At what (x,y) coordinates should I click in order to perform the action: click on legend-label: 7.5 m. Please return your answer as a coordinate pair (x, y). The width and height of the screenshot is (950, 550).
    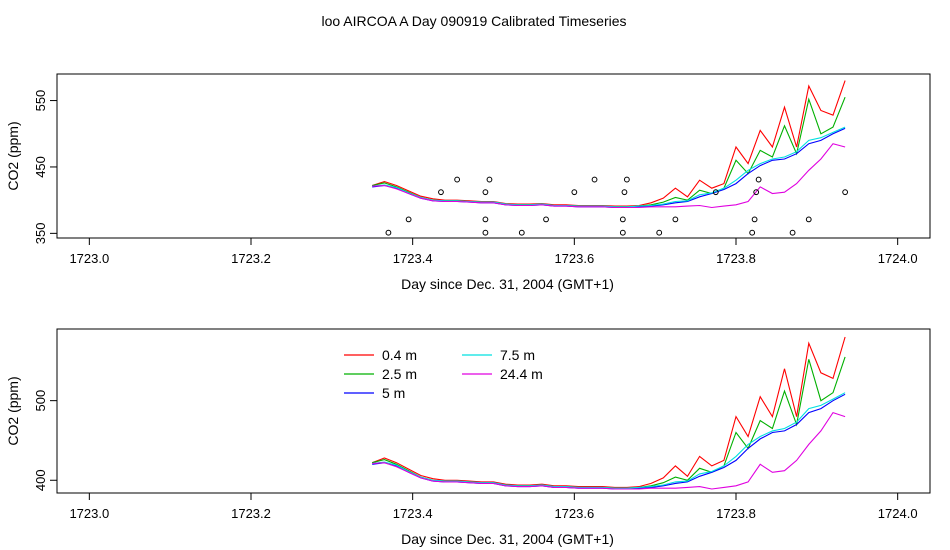
    Looking at the image, I should click on (517, 355).